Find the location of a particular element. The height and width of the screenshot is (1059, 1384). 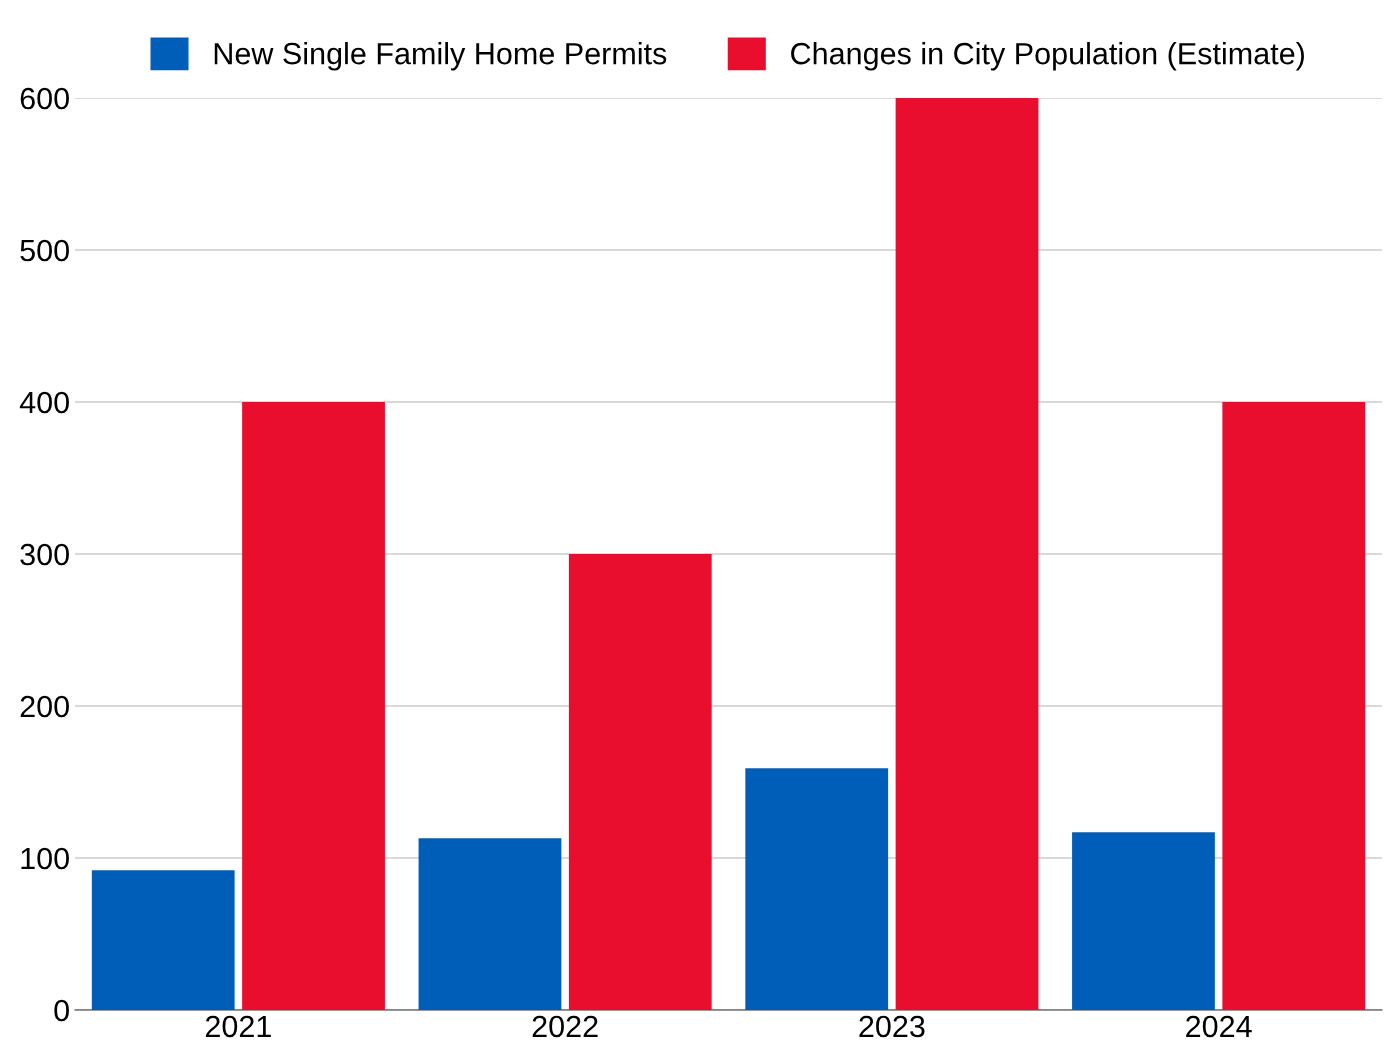

y-tick-label: 300 is located at coordinates (44, 554).